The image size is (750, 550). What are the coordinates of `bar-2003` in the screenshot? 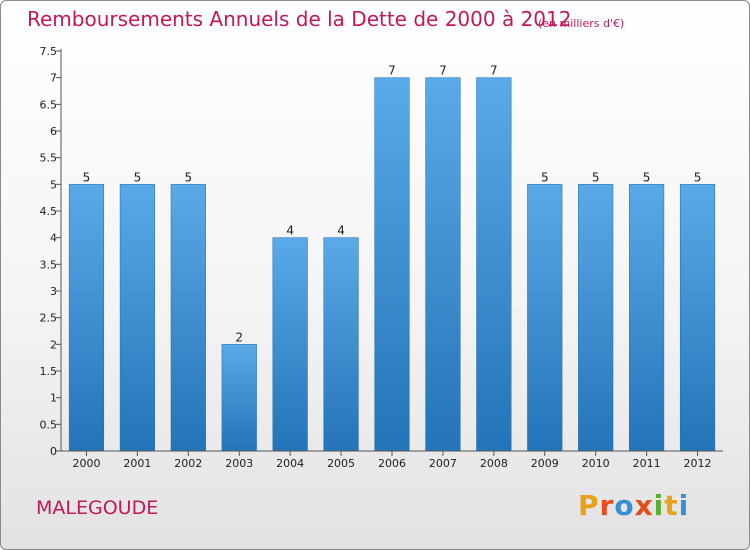 It's located at (239, 398).